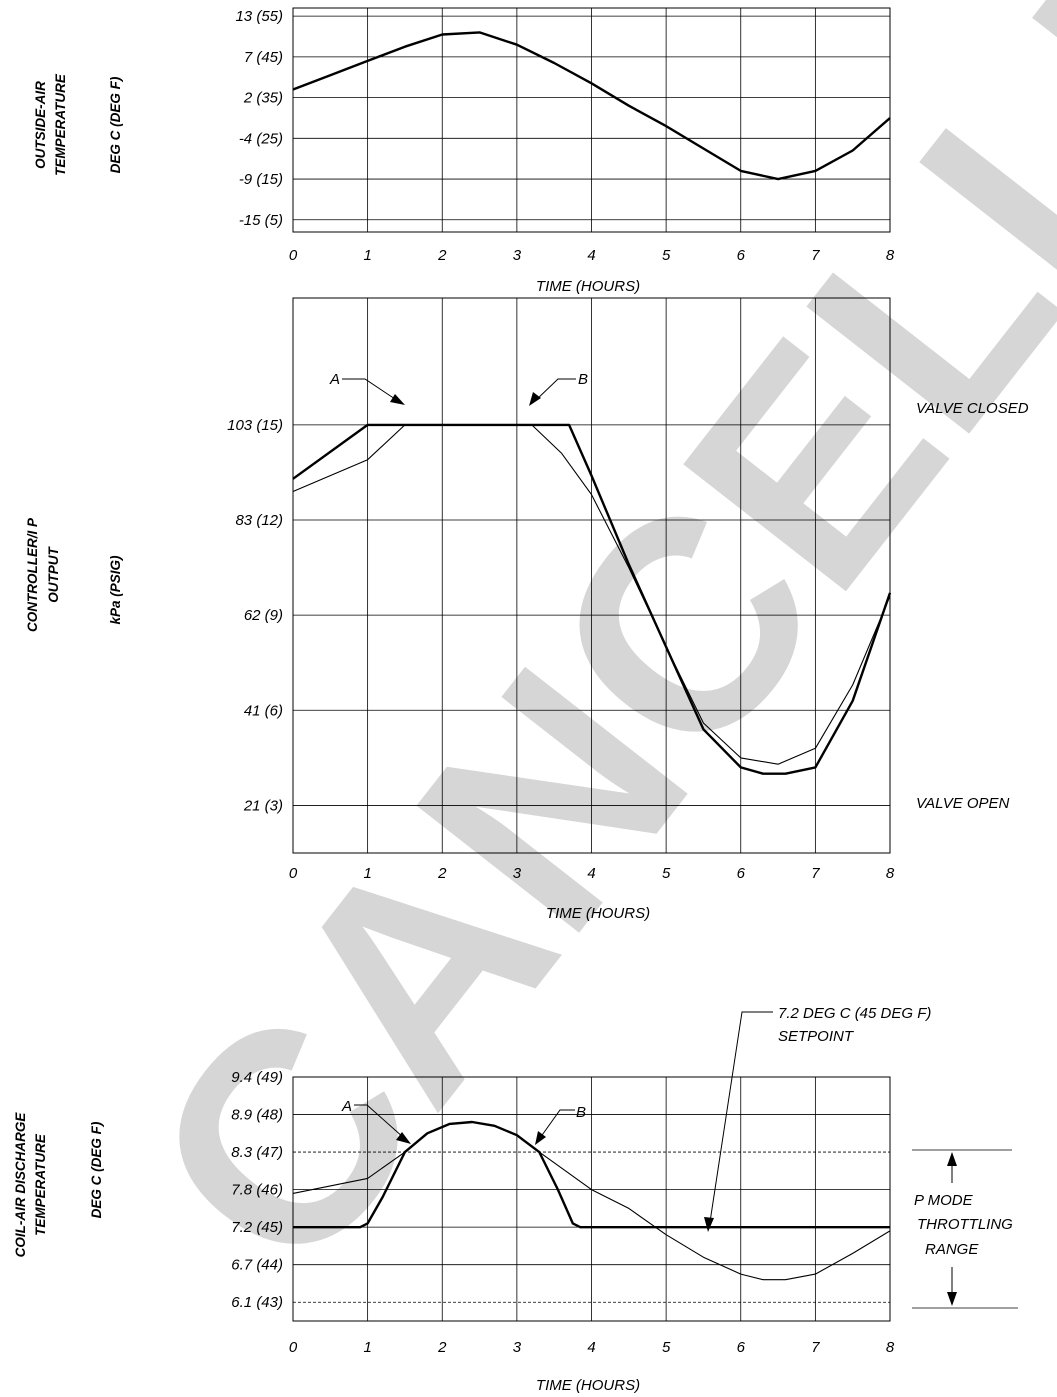 Image resolution: width=1057 pixels, height=1397 pixels. What do you see at coordinates (115, 124) in the screenshot?
I see `chart1-yunit: DEG C (DEG F)` at bounding box center [115, 124].